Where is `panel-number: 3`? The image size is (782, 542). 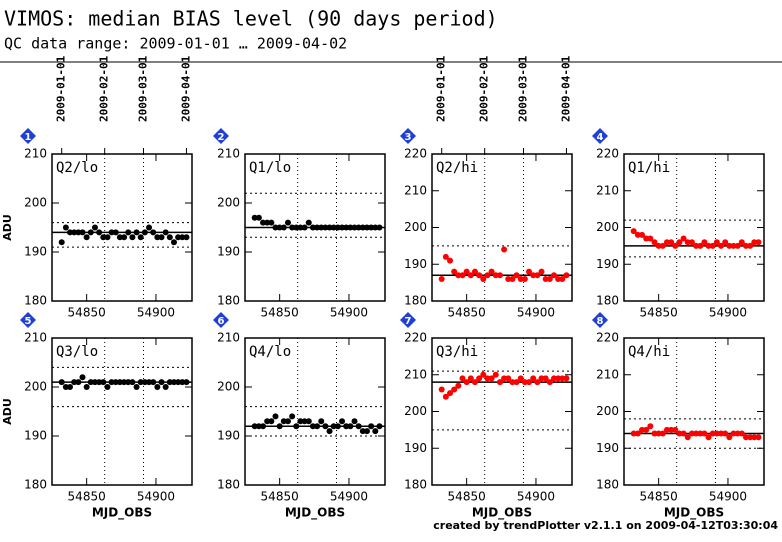
panel-number: 3 is located at coordinates (408, 137).